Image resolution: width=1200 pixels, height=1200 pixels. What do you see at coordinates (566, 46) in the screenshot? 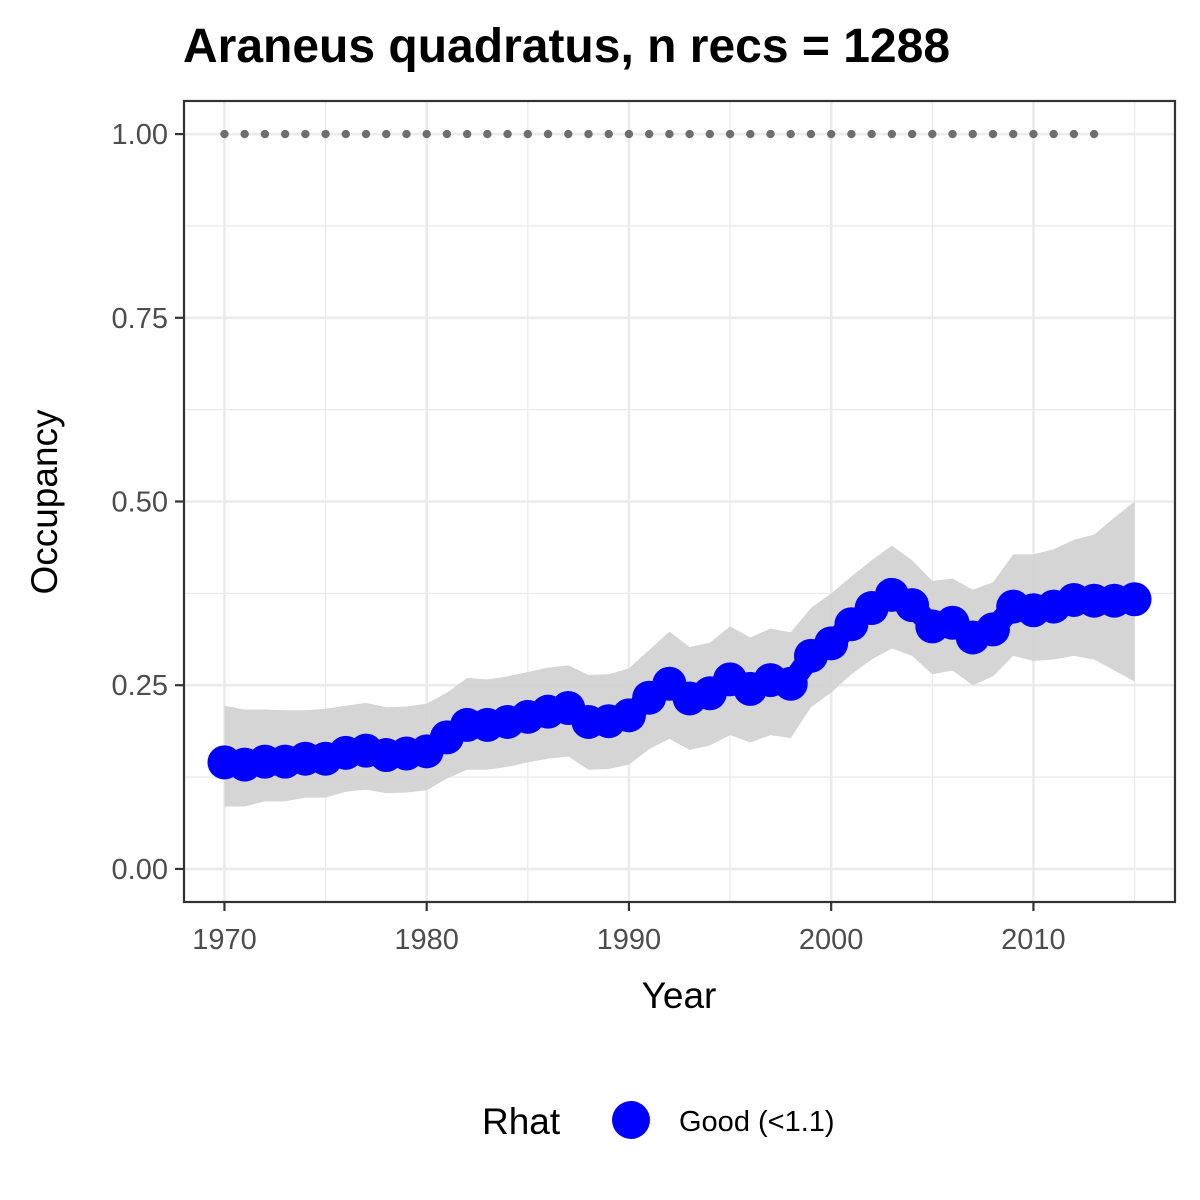
I see `chart-title: Araneus quadratus, n recs = 1288` at bounding box center [566, 46].